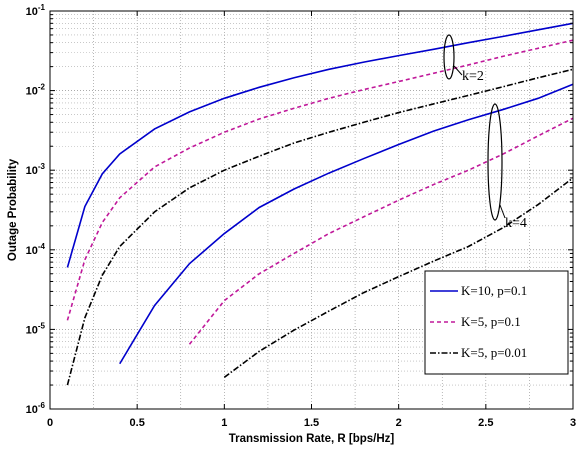  Describe the element at coordinates (495, 162) in the screenshot. I see `k4-group-ellipse` at that location.